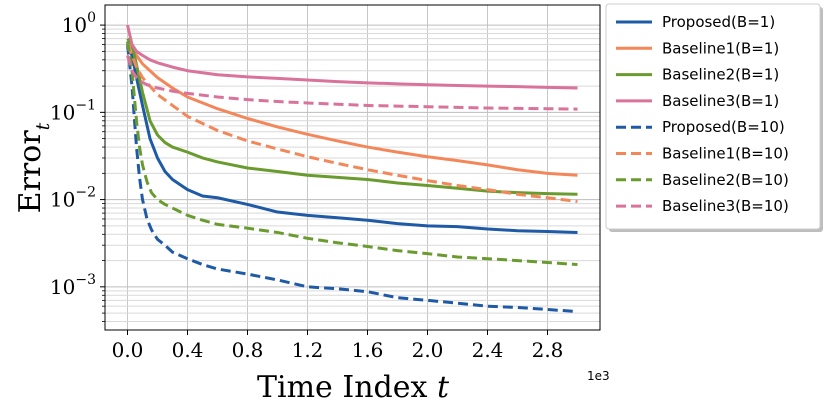 The height and width of the screenshot is (414, 831). What do you see at coordinates (338, 346) in the screenshot?
I see `x-axis-ticks: 0.0 0.4 0.8 1.2 1.6 2.0 2.4 2.8` at bounding box center [338, 346].